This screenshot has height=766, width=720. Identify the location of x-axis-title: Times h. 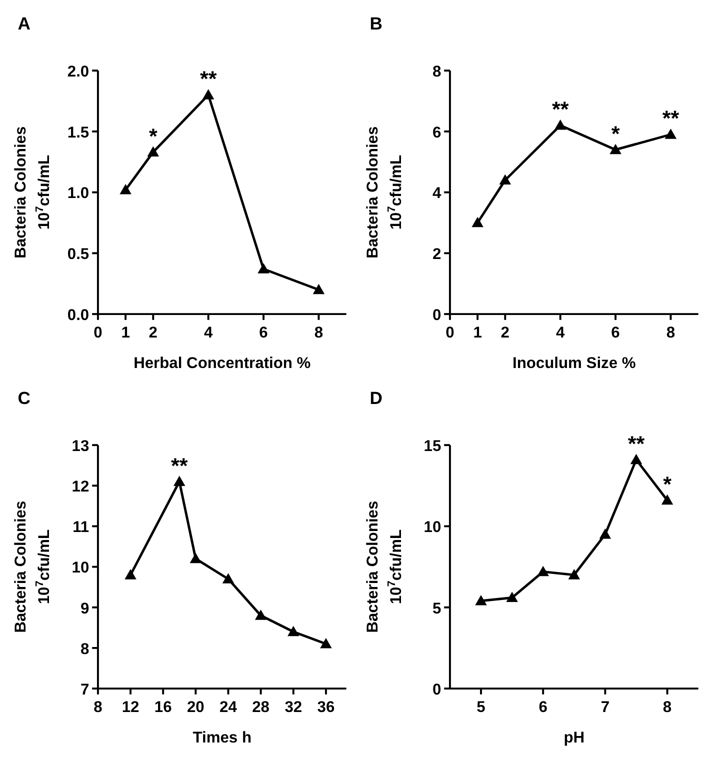
(222, 737).